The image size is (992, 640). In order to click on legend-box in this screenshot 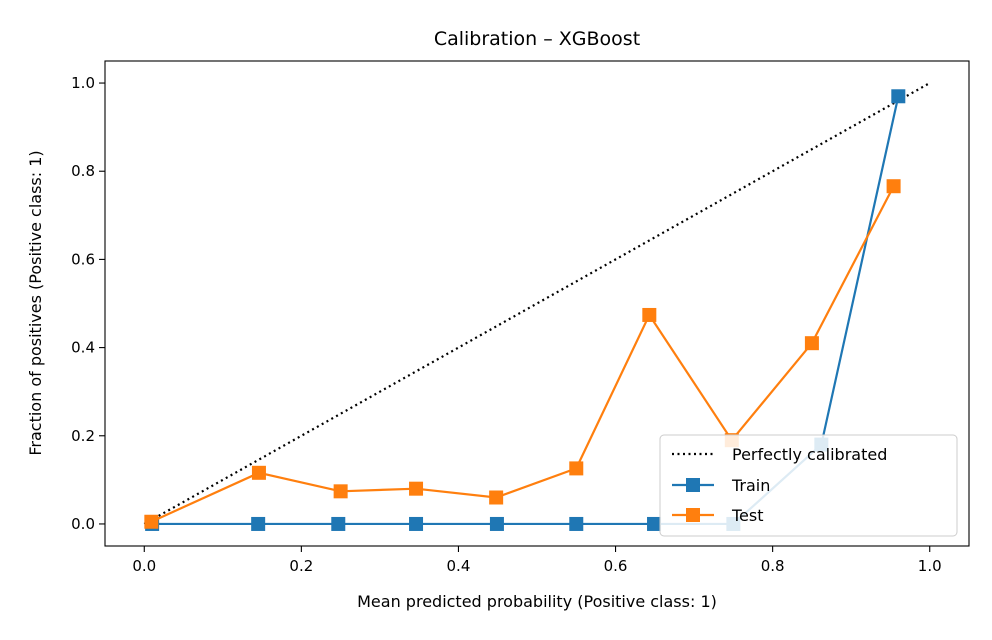, I will do `click(808, 485)`.